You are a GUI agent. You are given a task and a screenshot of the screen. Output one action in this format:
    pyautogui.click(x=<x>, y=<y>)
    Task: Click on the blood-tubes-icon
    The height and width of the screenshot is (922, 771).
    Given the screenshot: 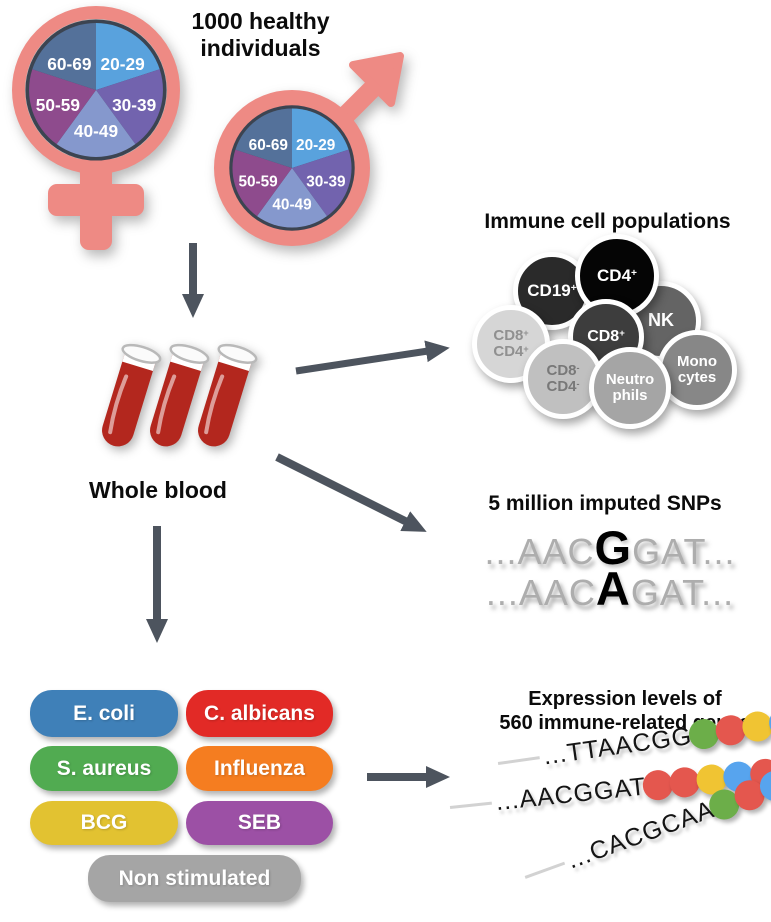 What is the action you would take?
    pyautogui.click(x=180, y=395)
    